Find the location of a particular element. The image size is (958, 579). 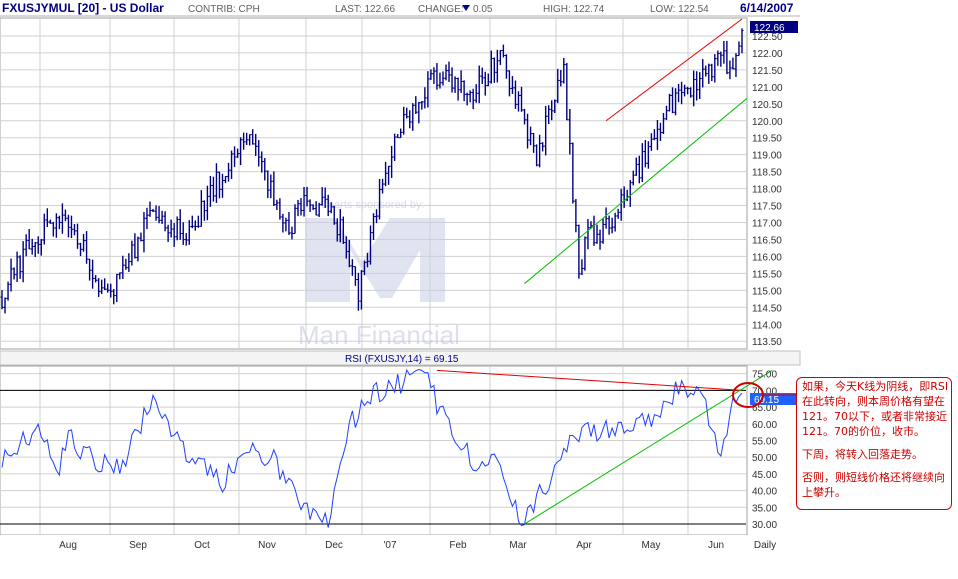

upper-channel-line is located at coordinates (674, 70).